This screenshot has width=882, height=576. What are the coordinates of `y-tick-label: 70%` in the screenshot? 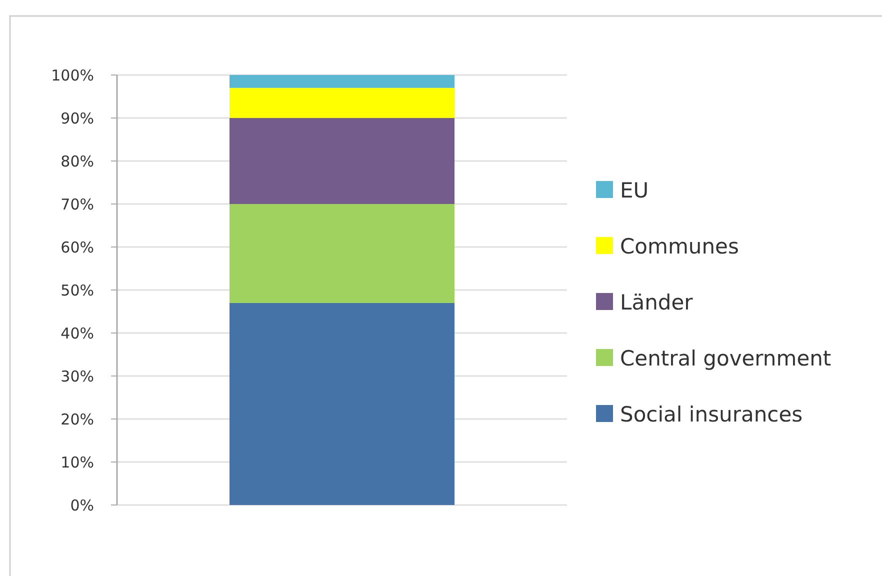 It's located at (77, 204).